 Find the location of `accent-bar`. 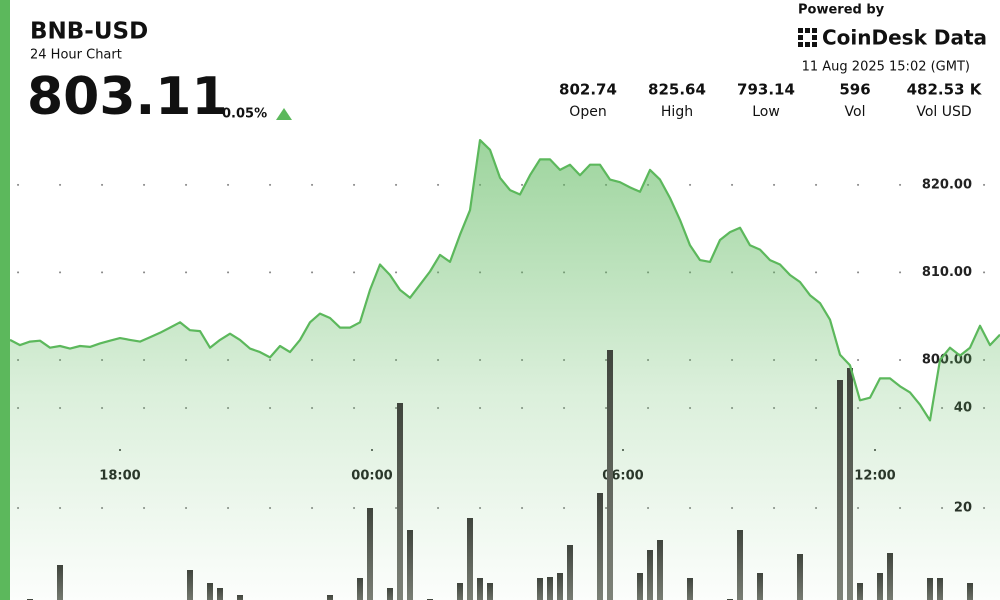

accent-bar is located at coordinates (5, 300).